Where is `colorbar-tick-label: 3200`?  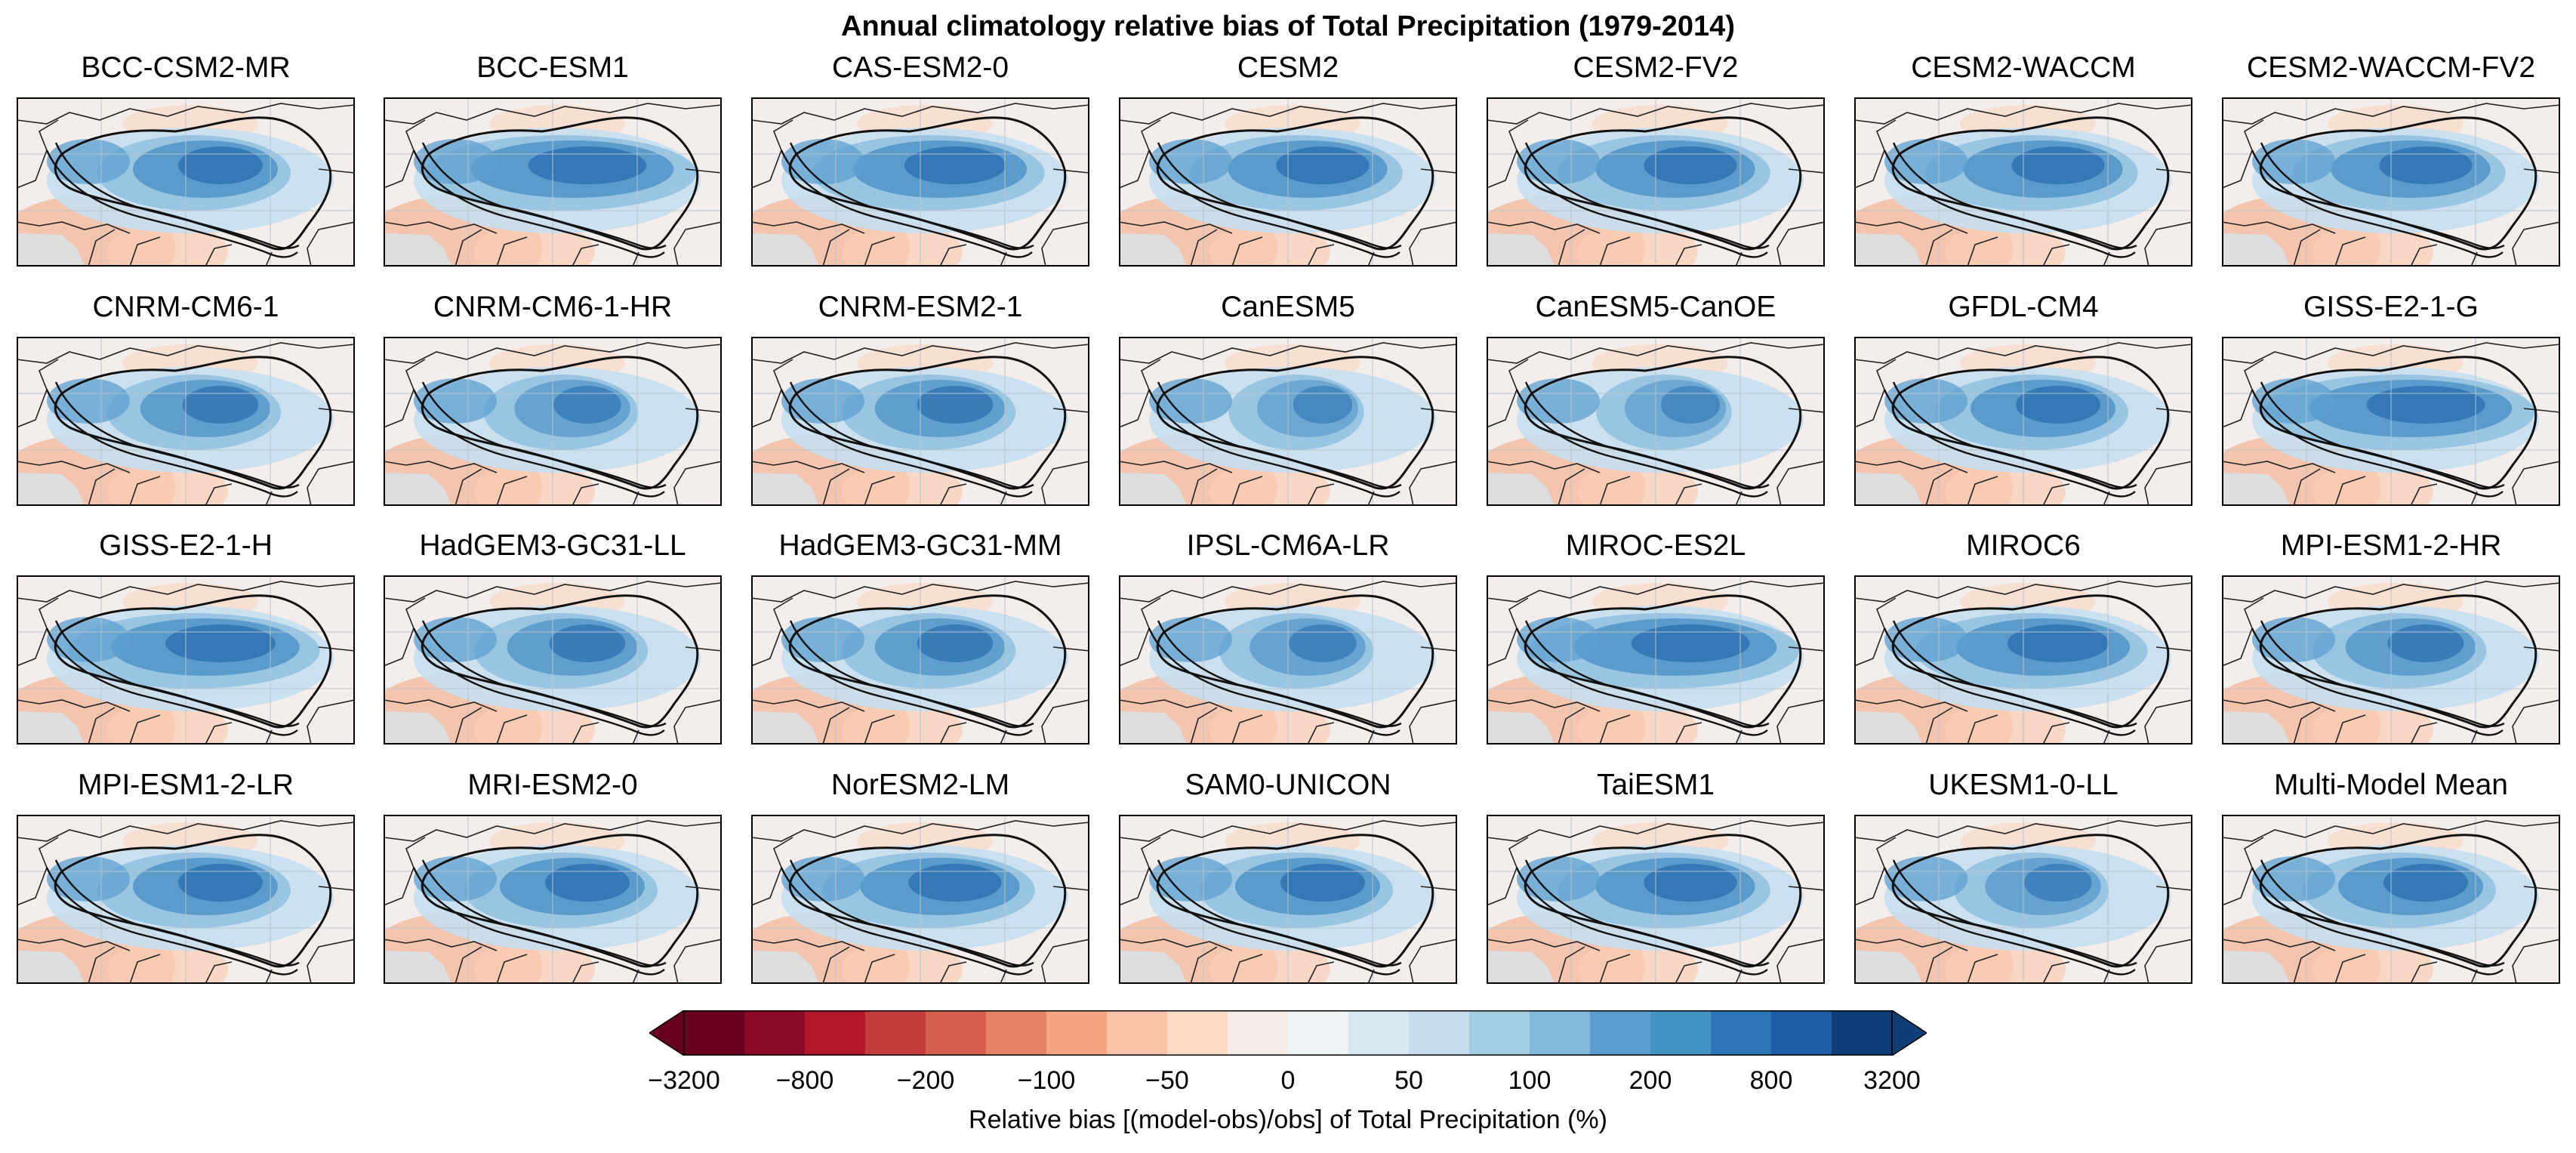 colorbar-tick-label: 3200 is located at coordinates (1892, 1081).